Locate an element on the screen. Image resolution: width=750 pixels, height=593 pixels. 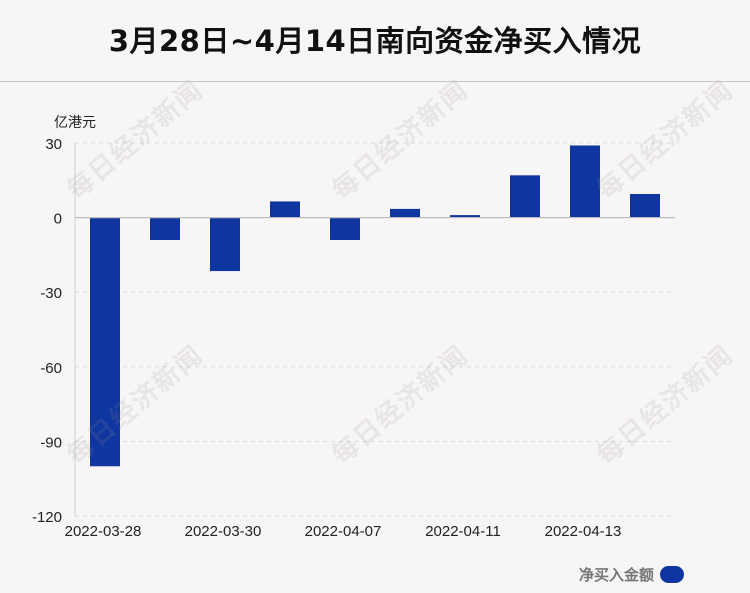
y-tick-label: -60 is located at coordinates (51, 368).